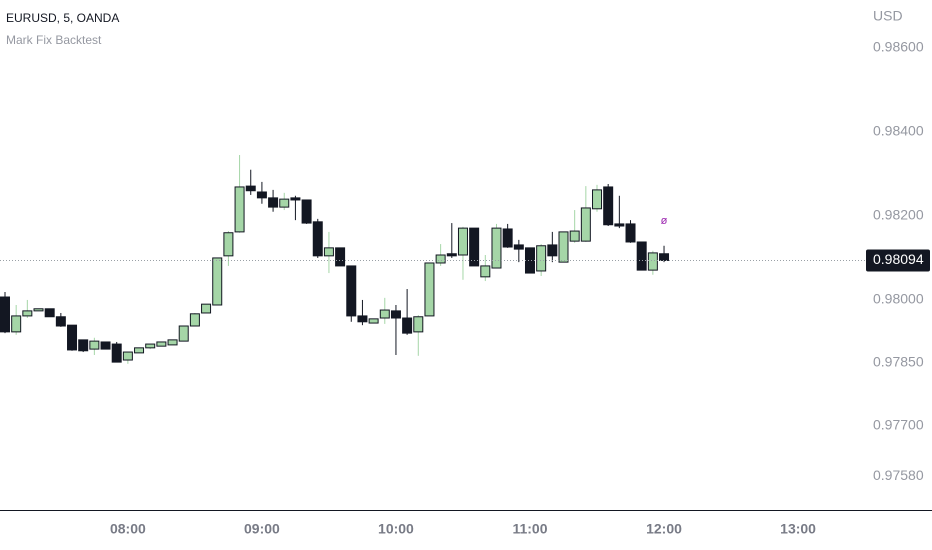  What do you see at coordinates (898, 475) in the screenshot?
I see `y-tick-label: 0.97580` at bounding box center [898, 475].